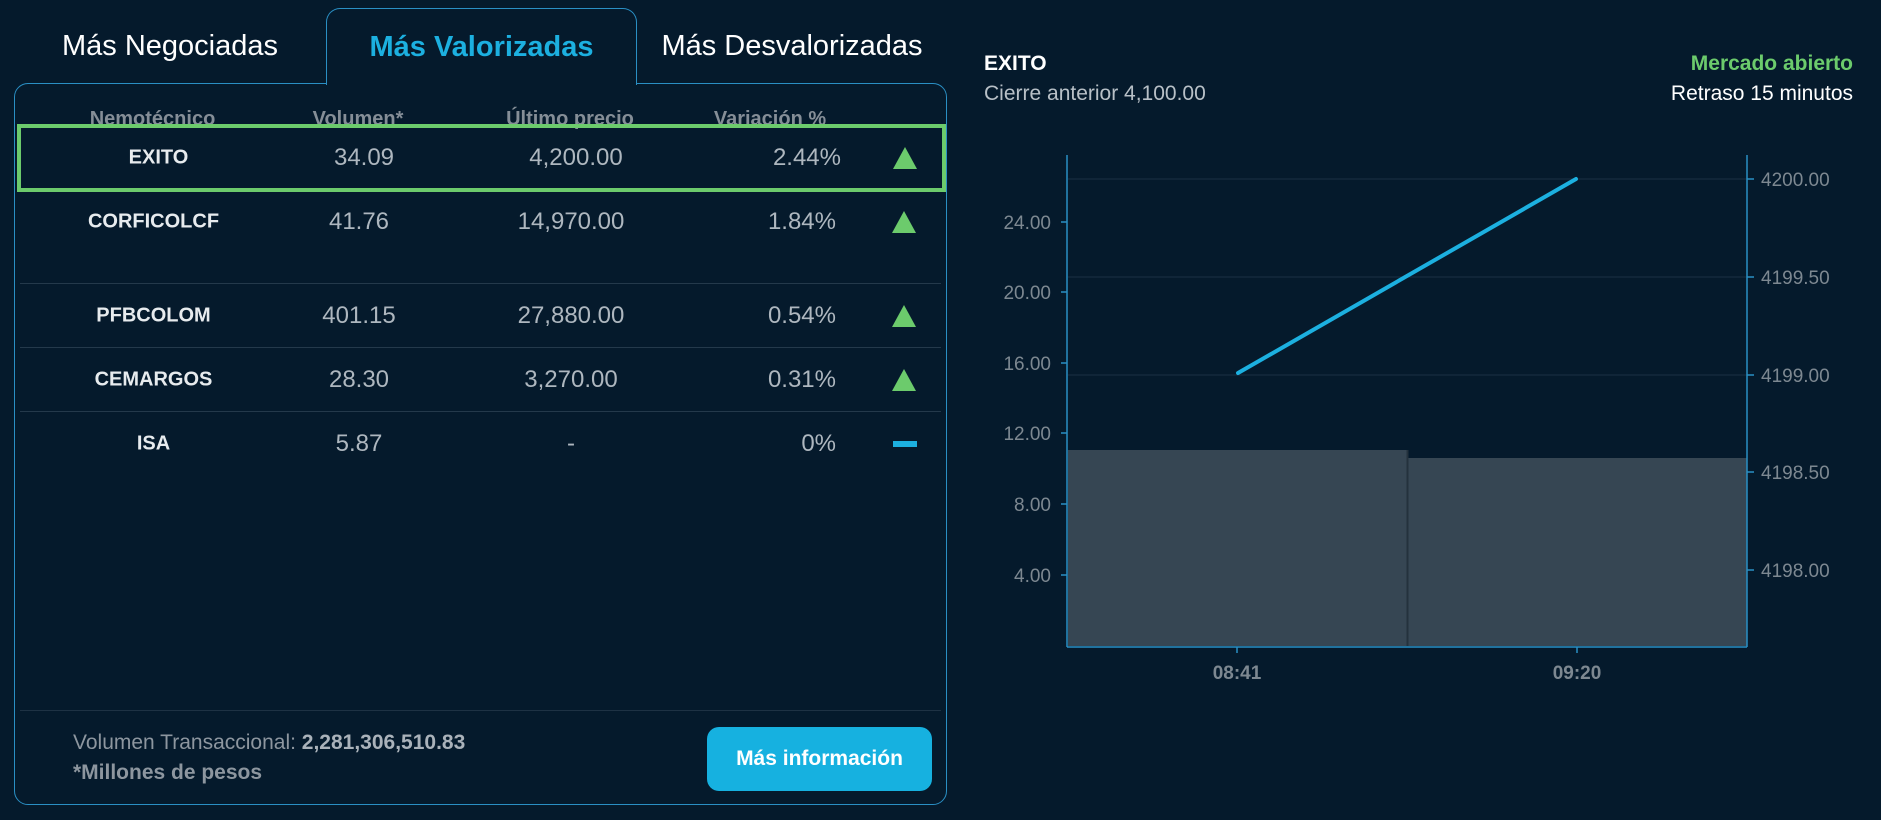 This screenshot has width=1881, height=820. What do you see at coordinates (1032, 576) in the screenshot?
I see `left-tick-4: 4.00` at bounding box center [1032, 576].